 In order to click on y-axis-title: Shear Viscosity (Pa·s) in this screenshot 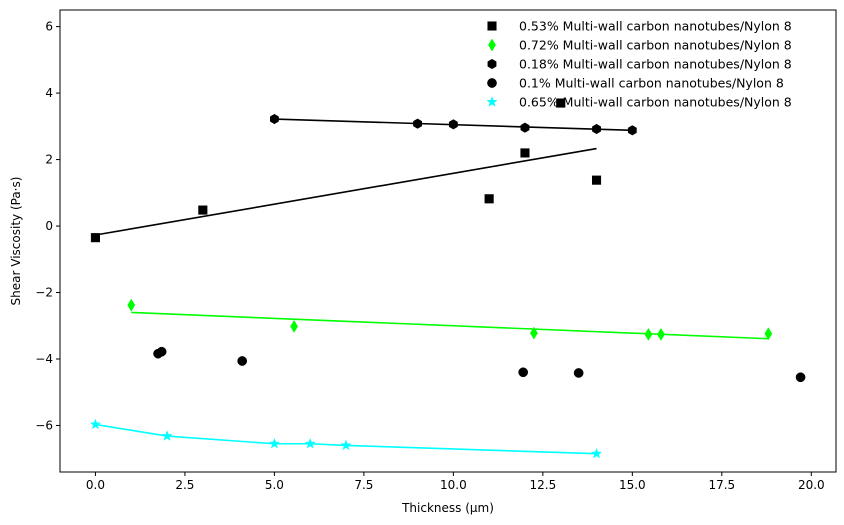, I will do `click(16, 241)`.